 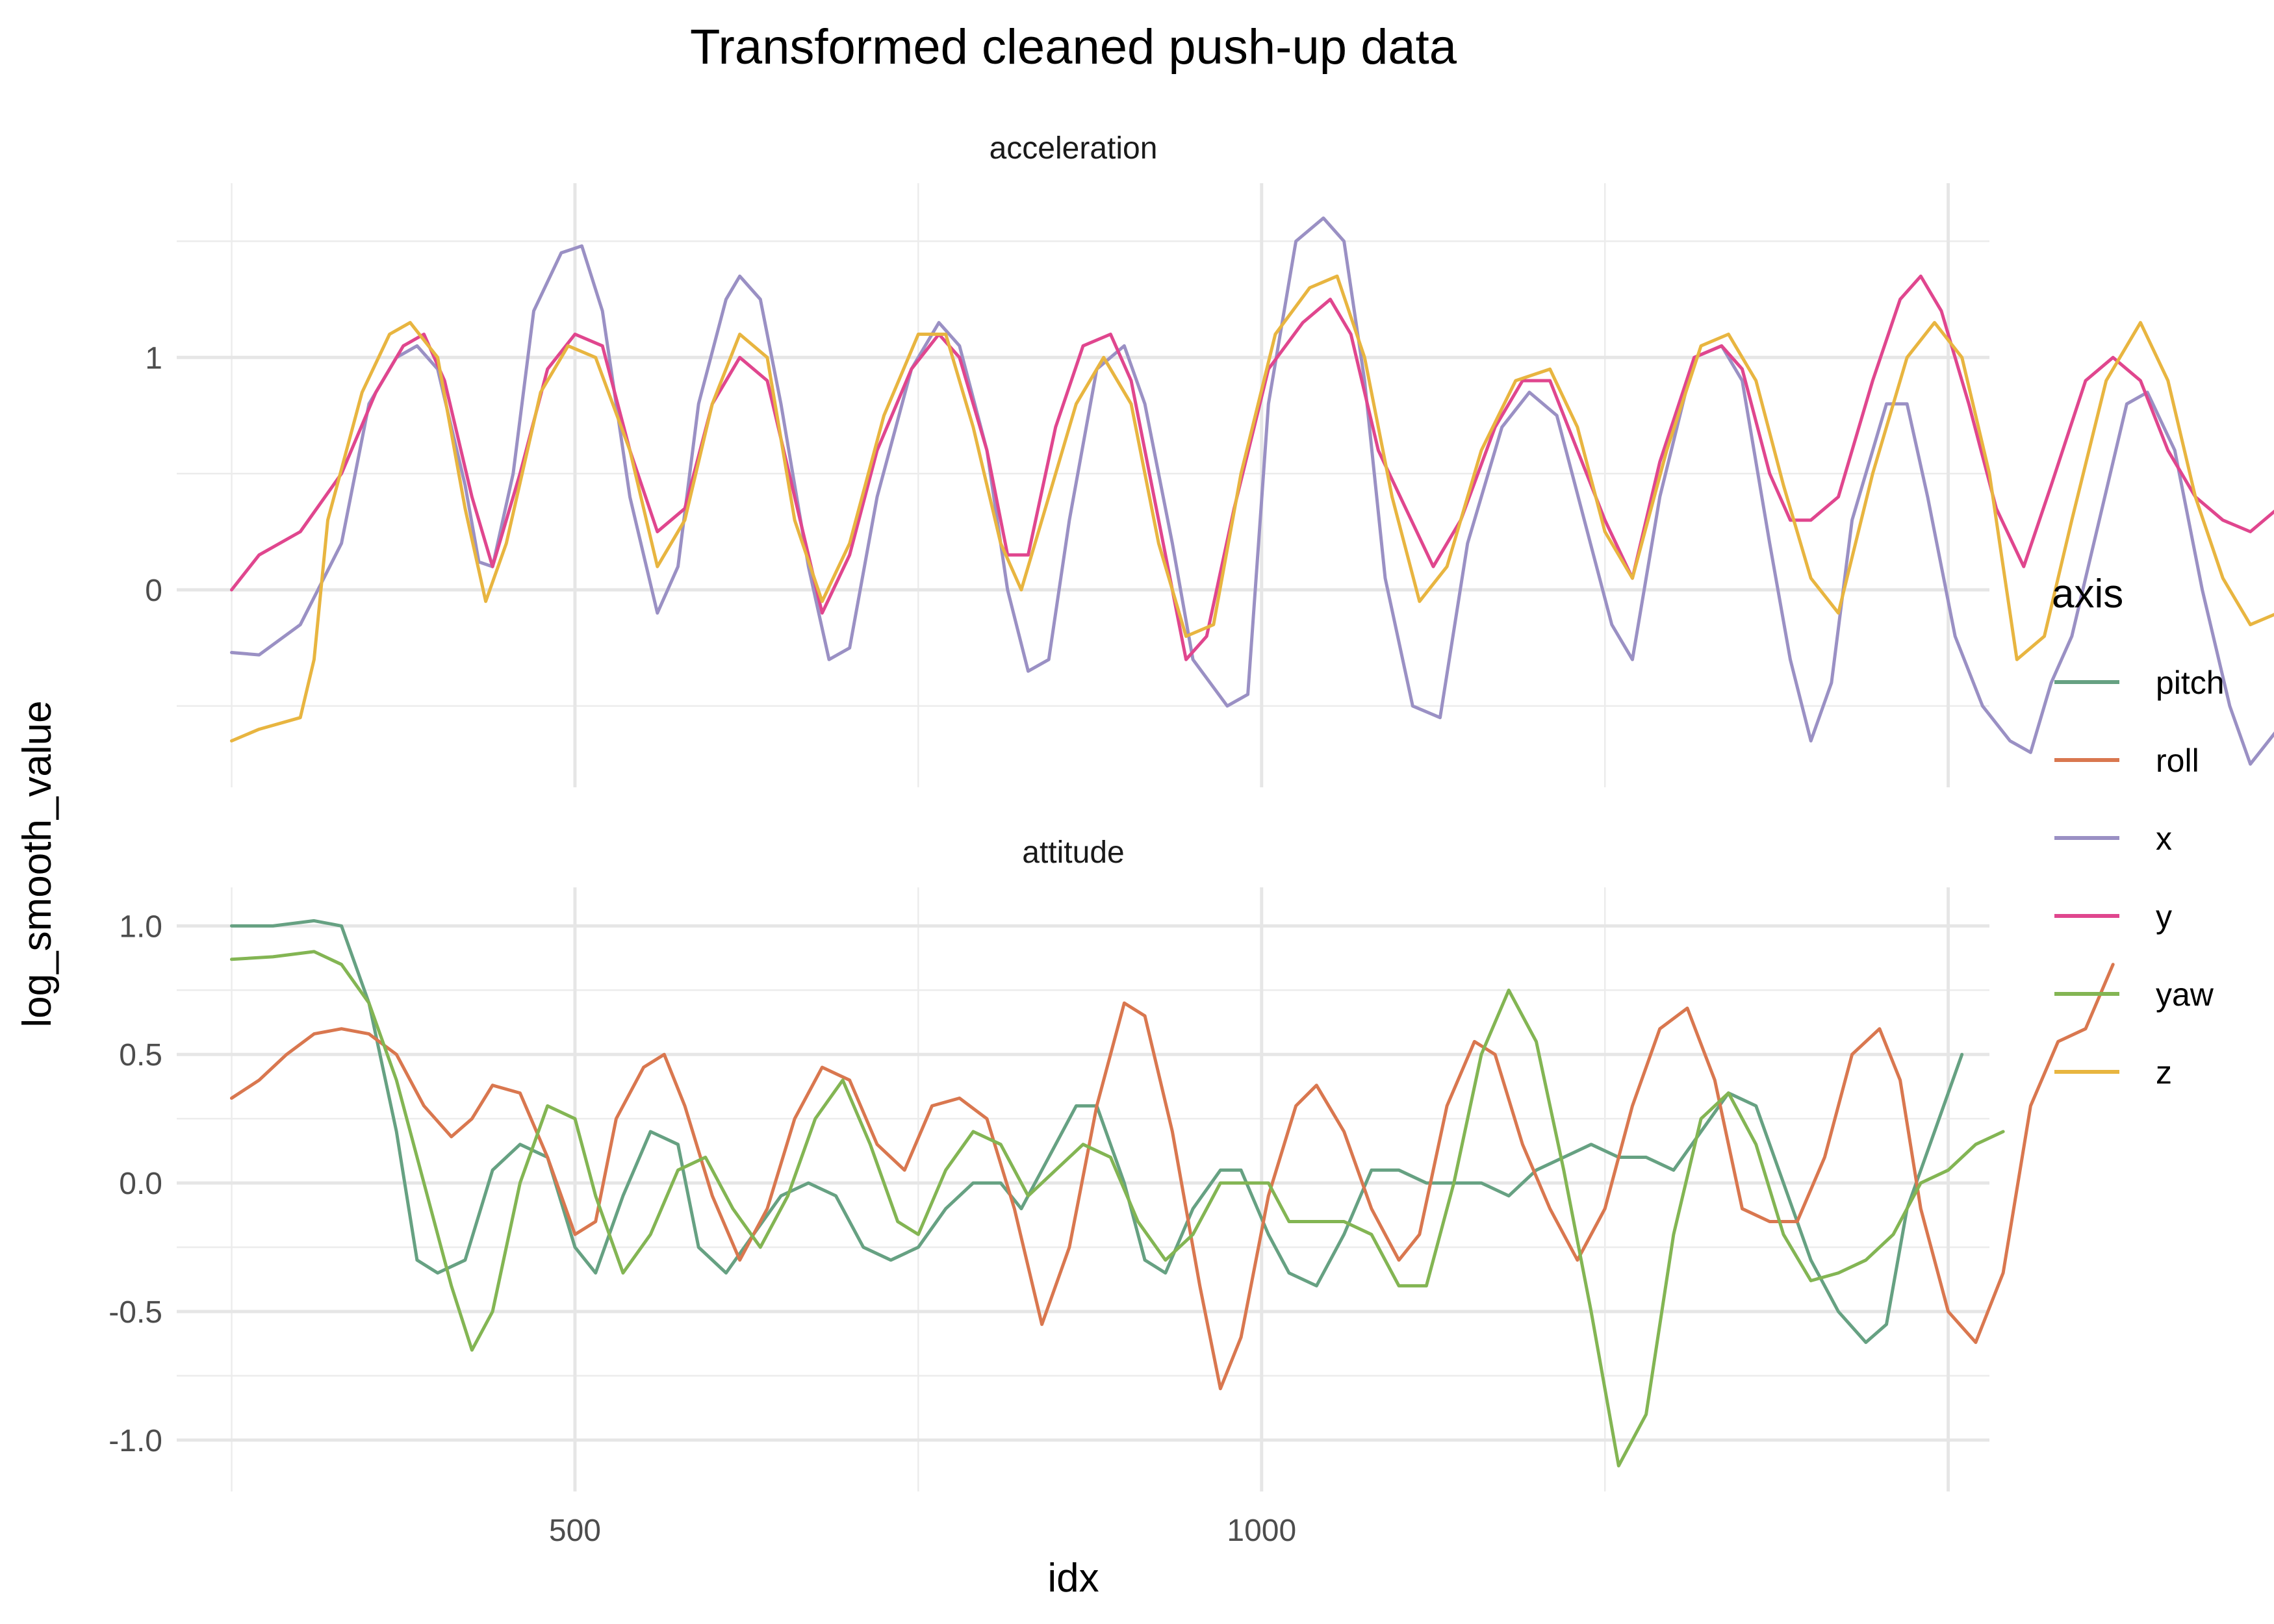 I want to click on x-axis-title: idx, so click(x=1073, y=1578).